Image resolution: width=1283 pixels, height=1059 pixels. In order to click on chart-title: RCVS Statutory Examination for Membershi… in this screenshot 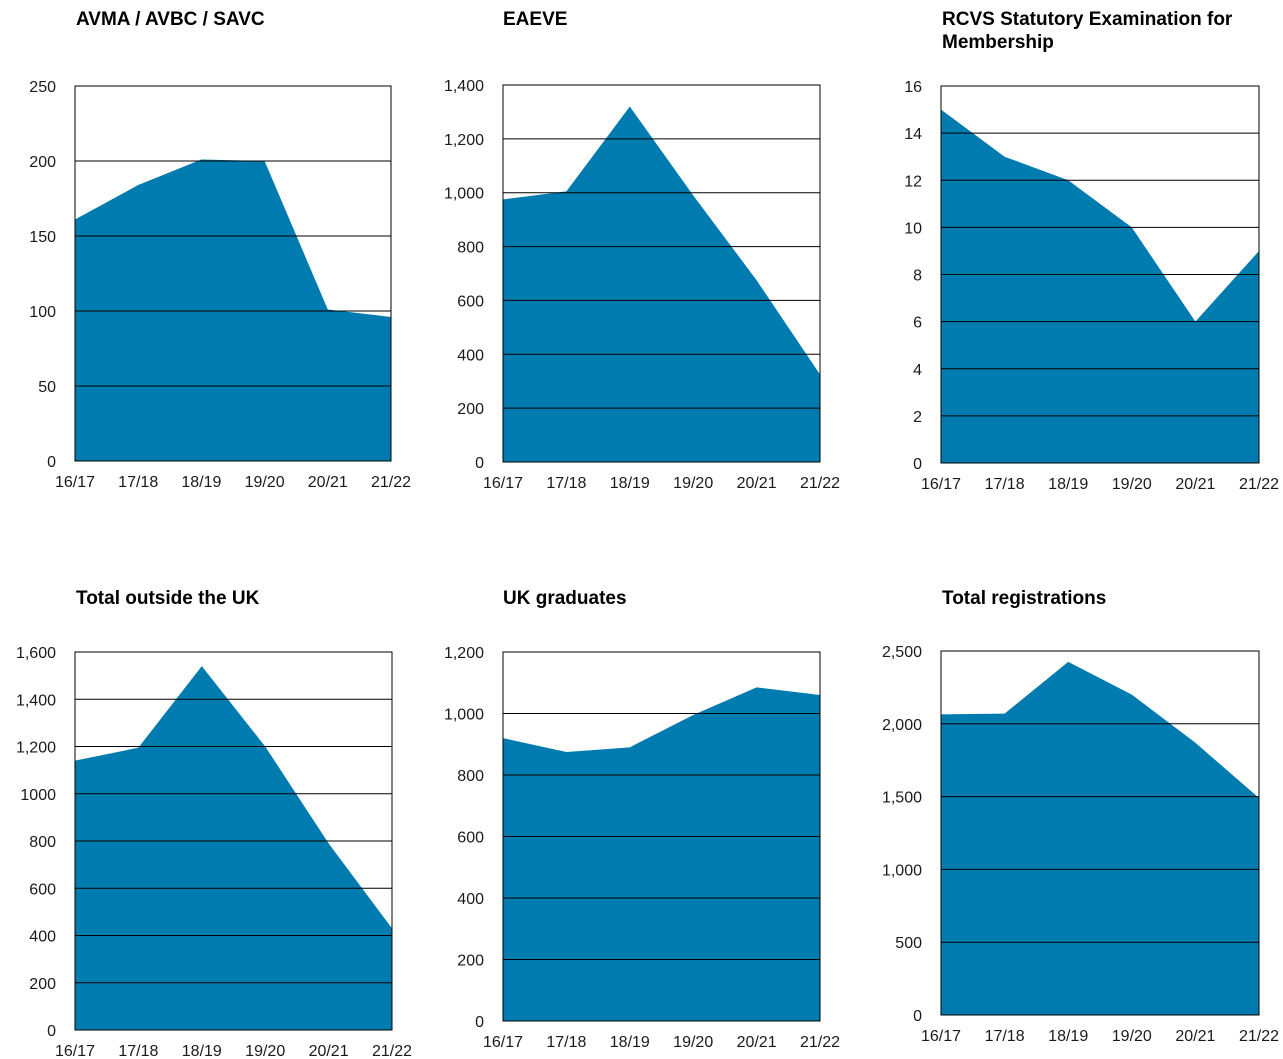, I will do `click(1087, 31)`.